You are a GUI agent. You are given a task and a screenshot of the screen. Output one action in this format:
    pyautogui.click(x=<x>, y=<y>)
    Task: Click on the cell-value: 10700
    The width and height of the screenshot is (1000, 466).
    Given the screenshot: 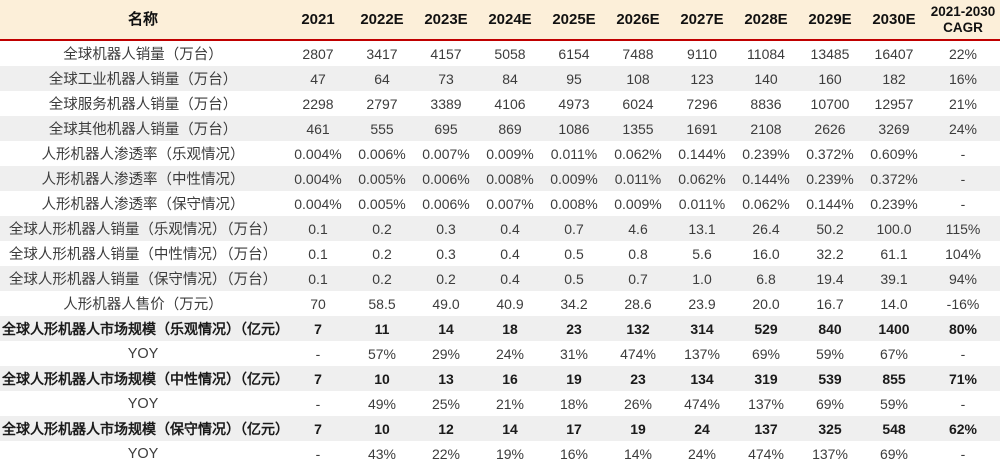 What is the action you would take?
    pyautogui.click(x=830, y=103)
    